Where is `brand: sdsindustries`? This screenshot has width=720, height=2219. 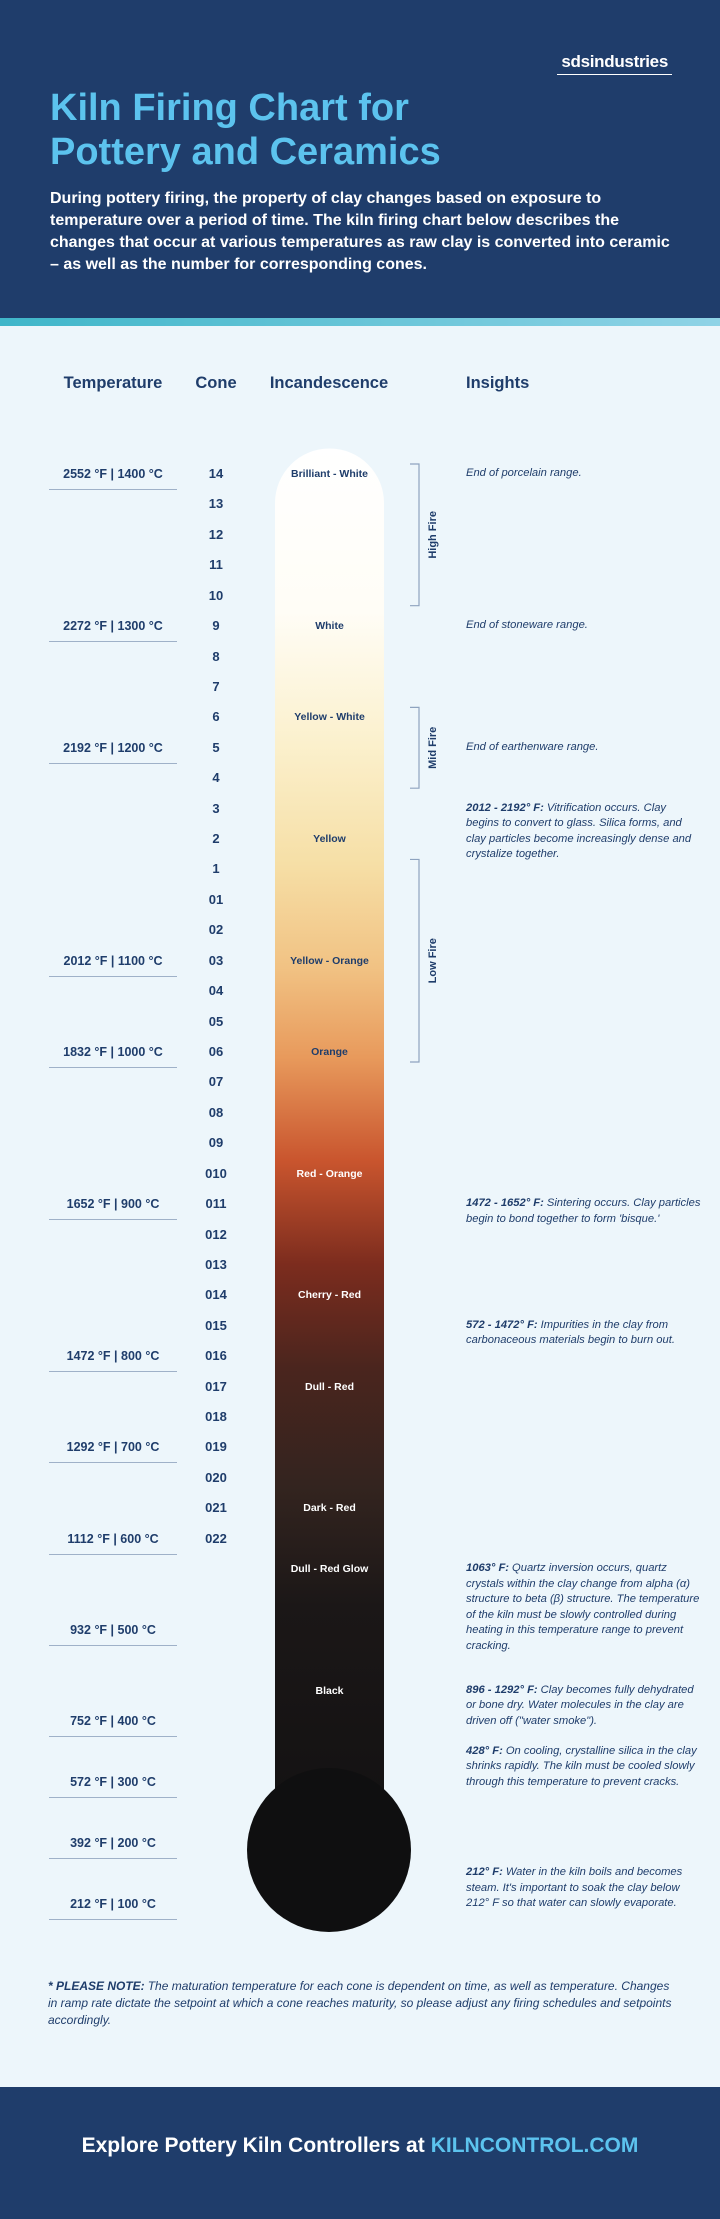 brand: sdsindustries is located at coordinates (614, 63).